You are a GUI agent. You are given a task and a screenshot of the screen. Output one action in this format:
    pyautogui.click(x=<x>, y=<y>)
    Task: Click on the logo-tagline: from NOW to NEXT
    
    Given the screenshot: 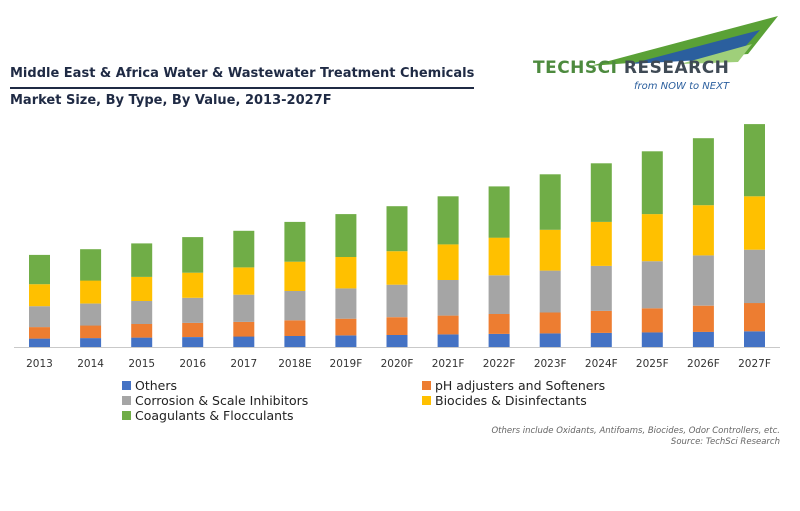 What is the action you would take?
    pyautogui.click(x=682, y=86)
    